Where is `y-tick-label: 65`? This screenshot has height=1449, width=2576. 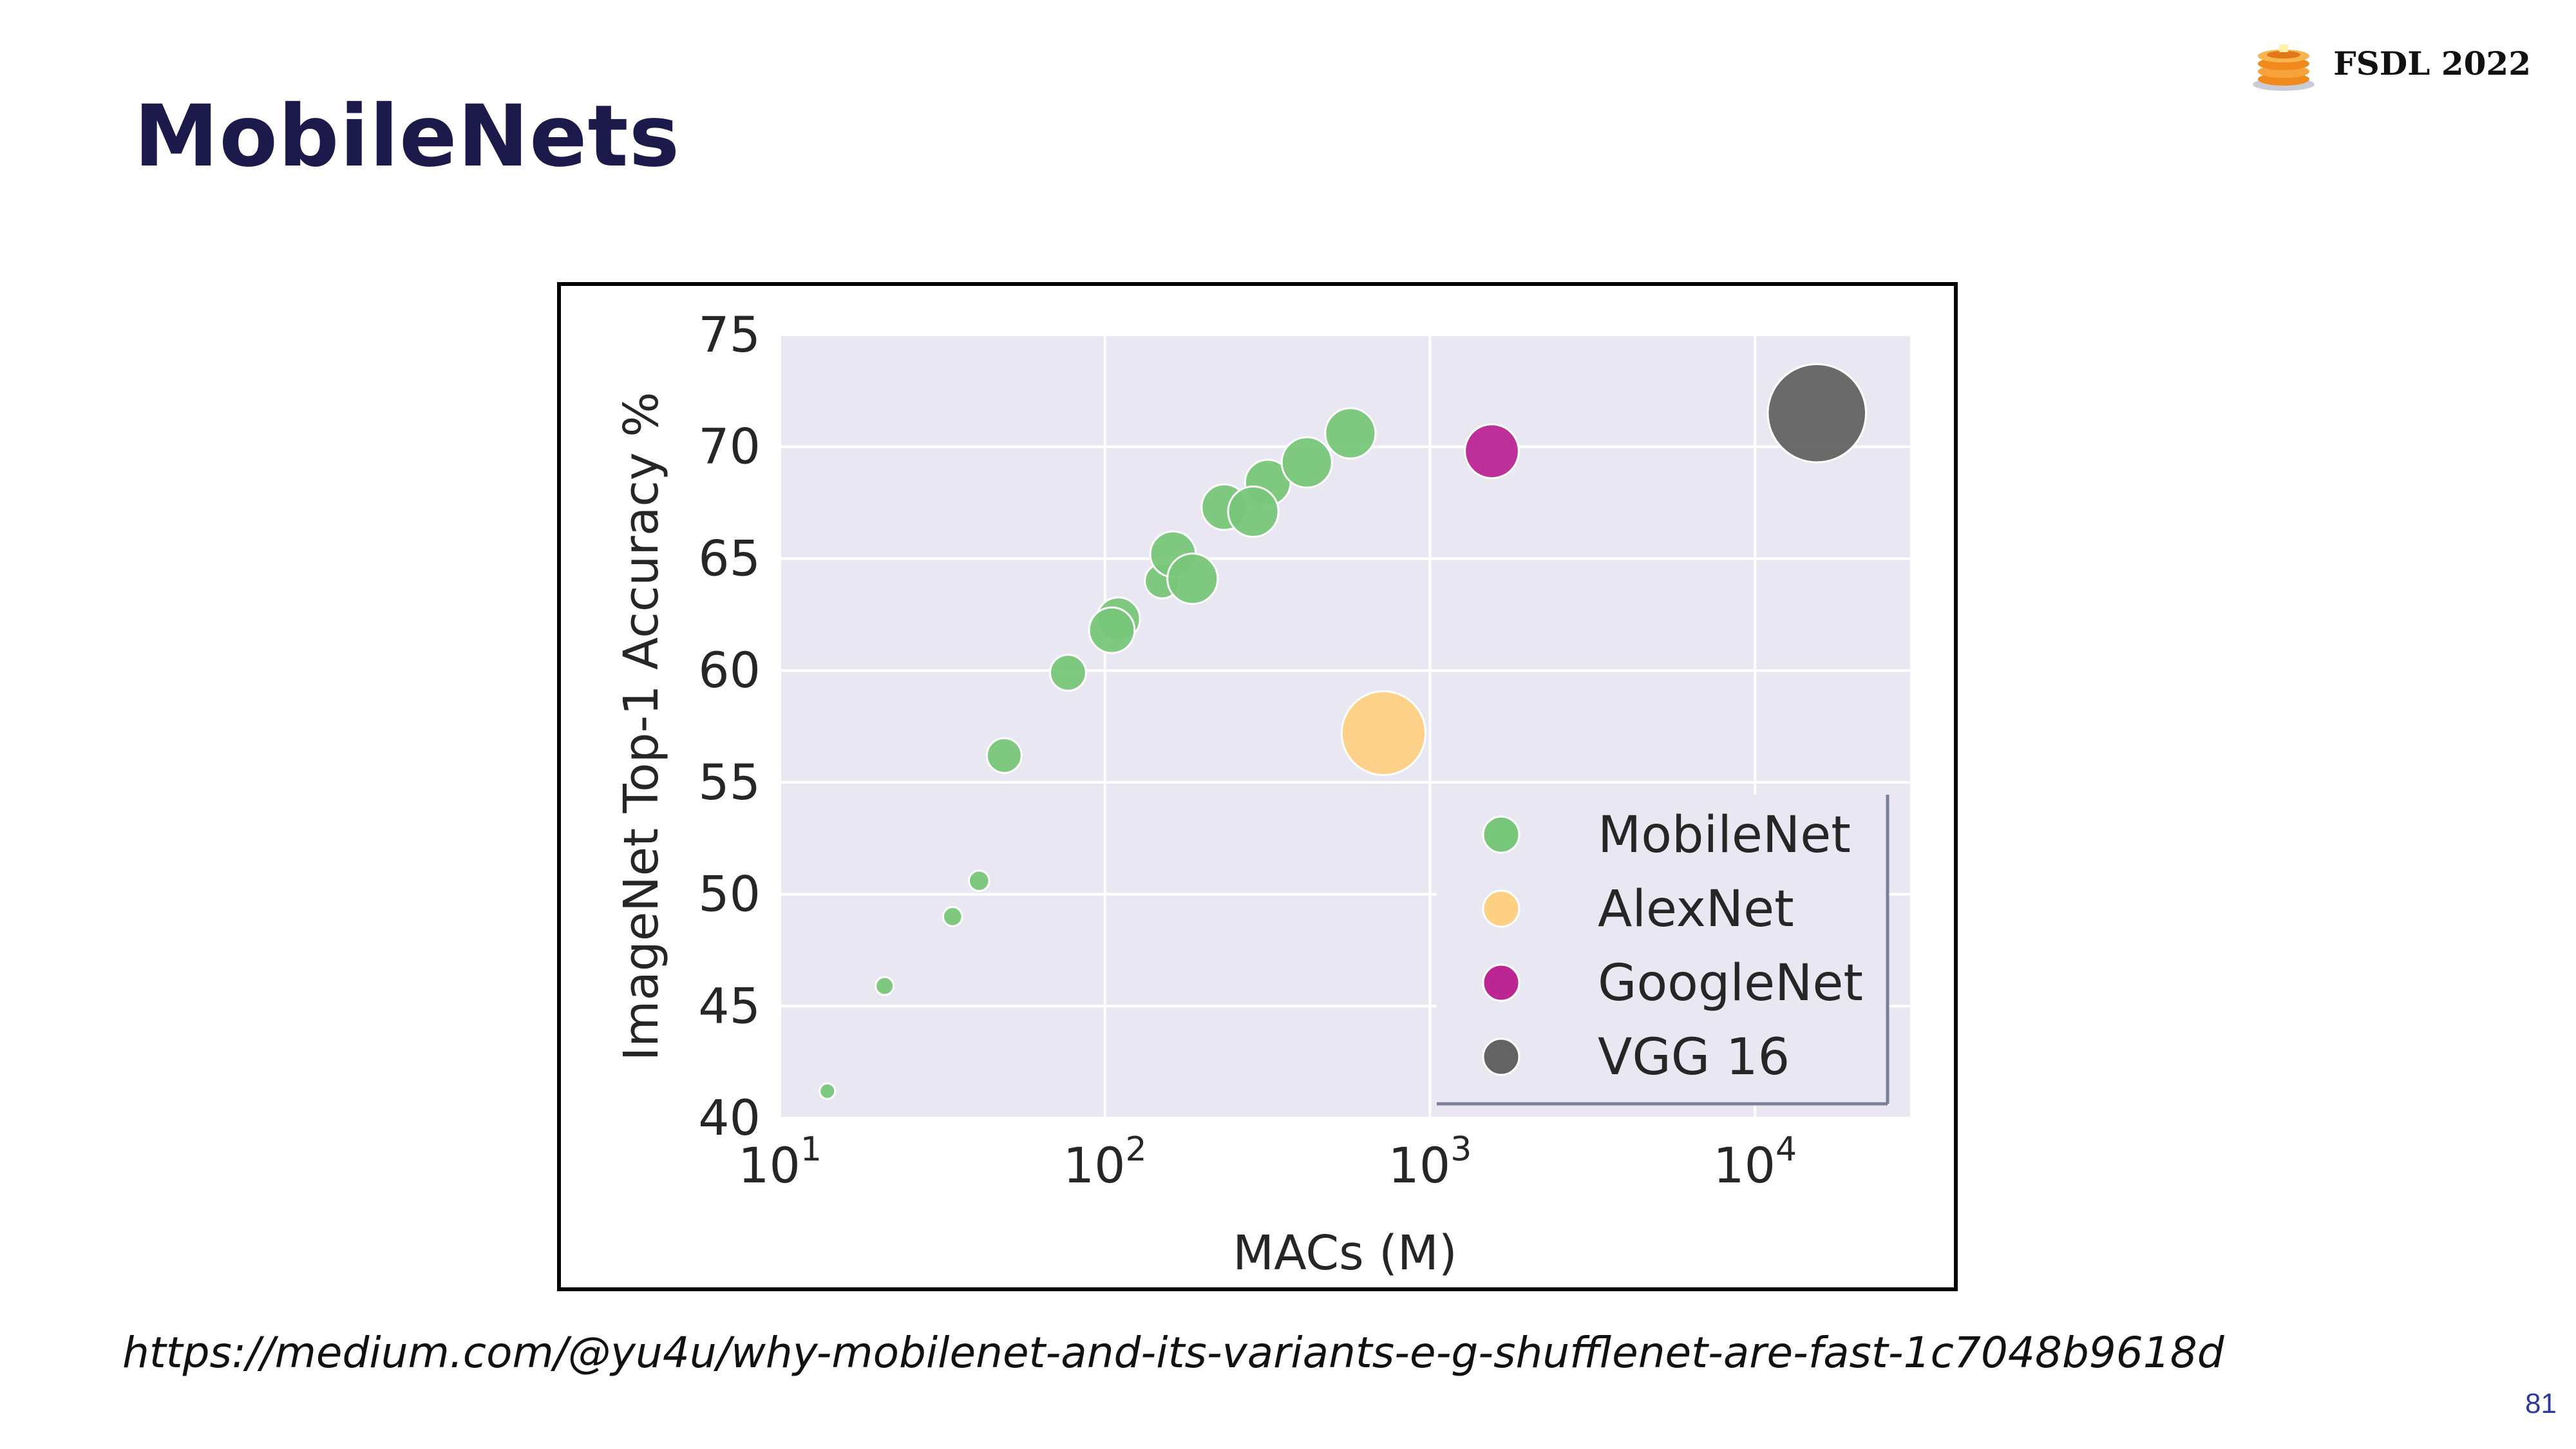
y-tick-label: 65 is located at coordinates (729, 558).